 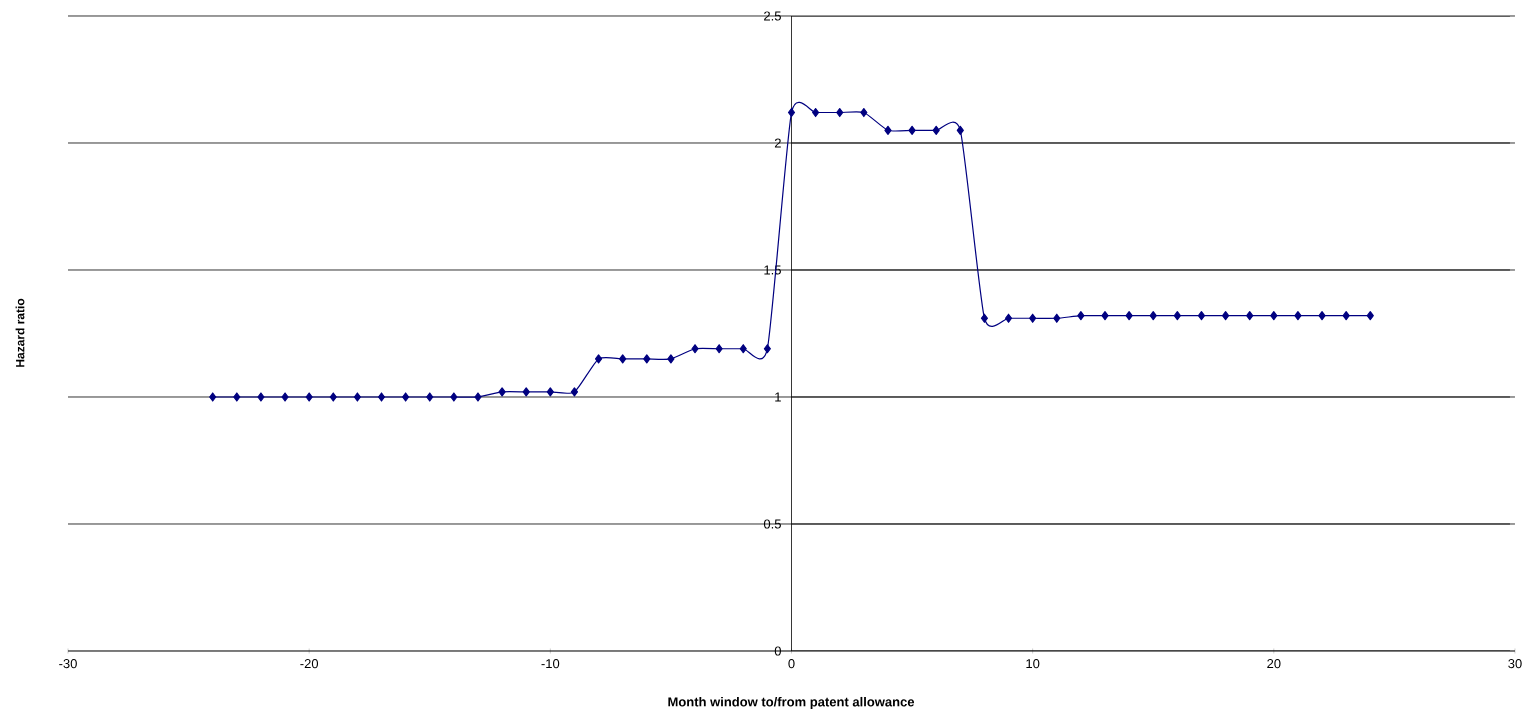 I want to click on y-tick-label: 2.5, so click(x=772, y=16).